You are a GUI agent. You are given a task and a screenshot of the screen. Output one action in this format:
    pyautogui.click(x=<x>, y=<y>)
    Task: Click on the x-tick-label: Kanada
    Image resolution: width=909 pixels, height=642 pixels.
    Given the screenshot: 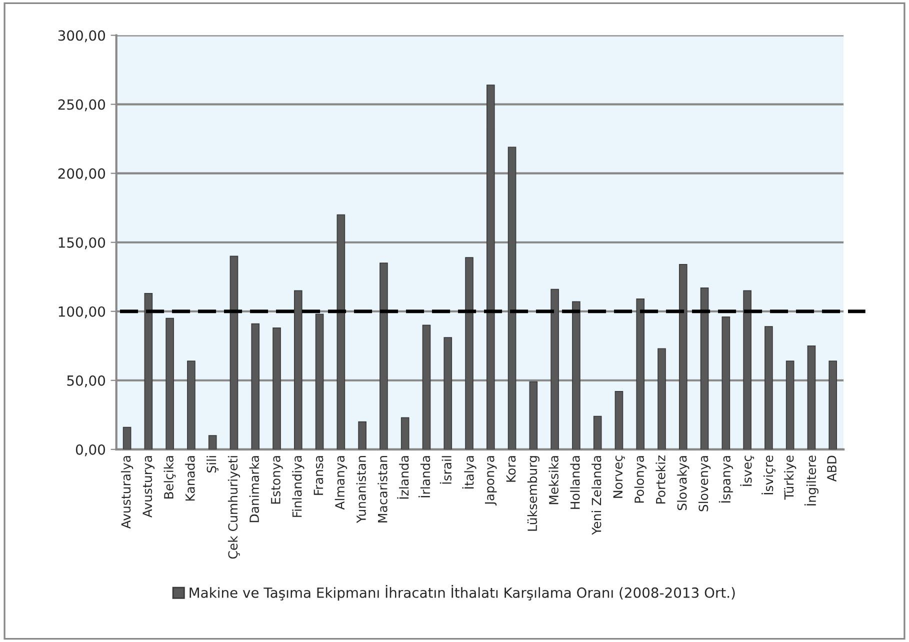 What is the action you would take?
    pyautogui.click(x=190, y=478)
    